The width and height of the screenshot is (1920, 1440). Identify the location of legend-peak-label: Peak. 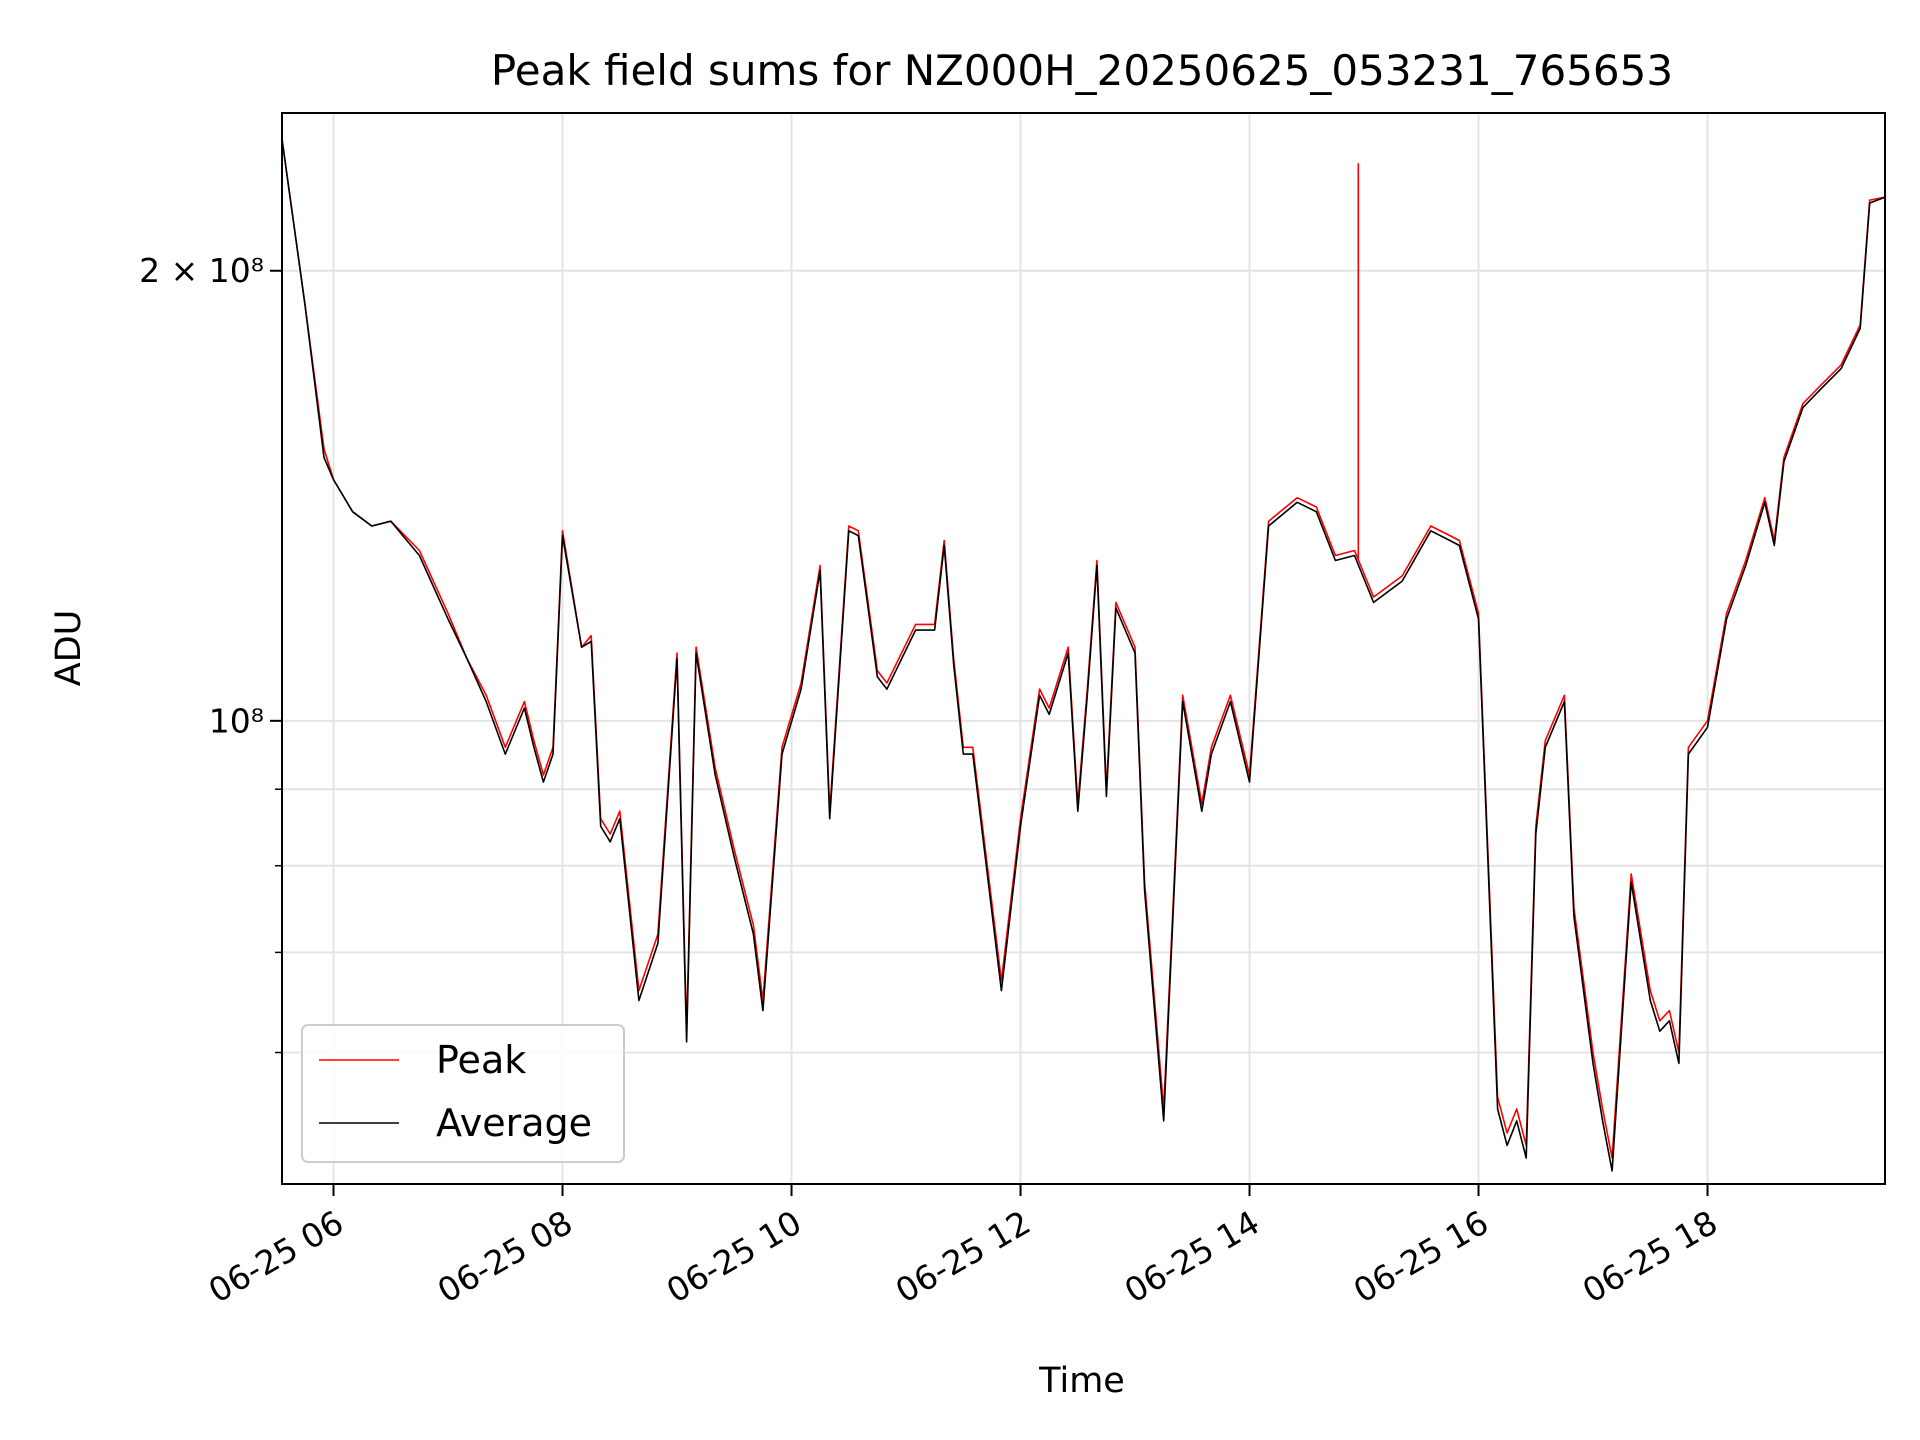
(481, 1060).